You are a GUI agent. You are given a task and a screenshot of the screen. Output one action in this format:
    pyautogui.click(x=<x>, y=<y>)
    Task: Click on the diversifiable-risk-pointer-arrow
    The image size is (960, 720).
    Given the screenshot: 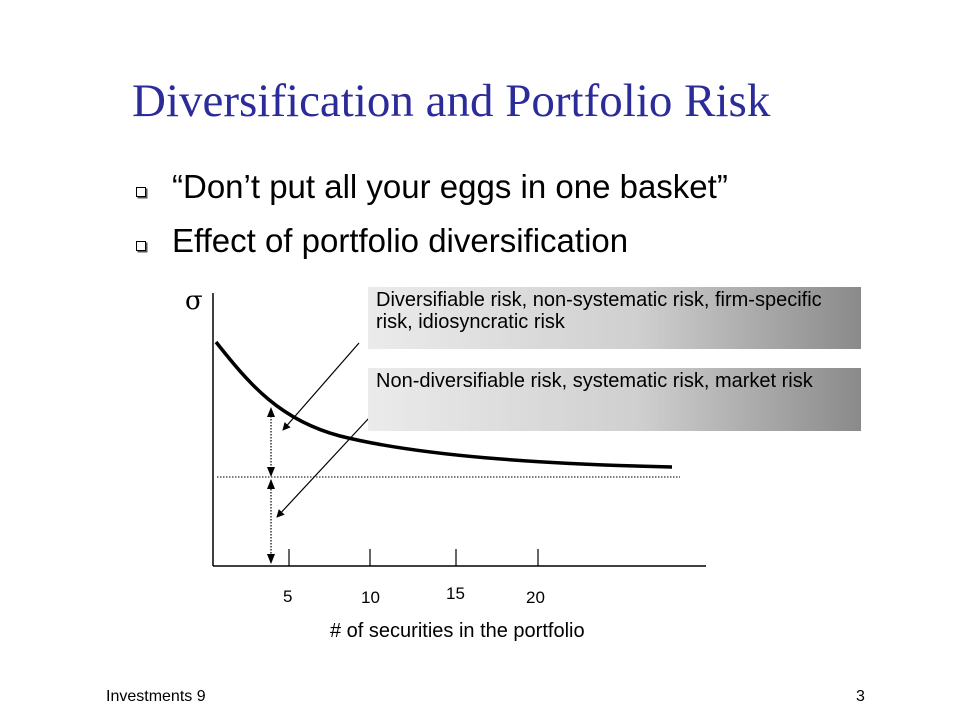 What is the action you would take?
    pyautogui.click(x=321, y=386)
    